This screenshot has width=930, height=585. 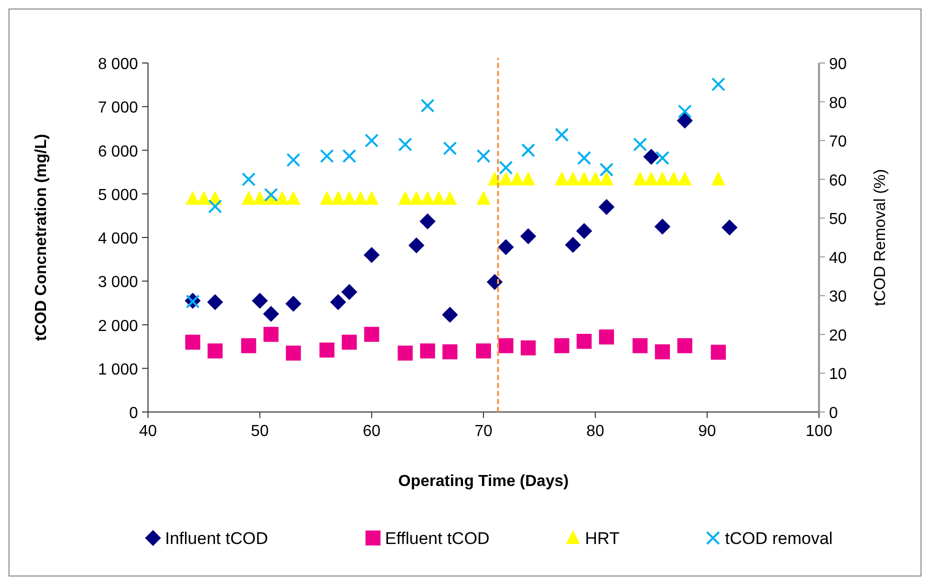 I want to click on y2-tick-label: 30, so click(x=838, y=297).